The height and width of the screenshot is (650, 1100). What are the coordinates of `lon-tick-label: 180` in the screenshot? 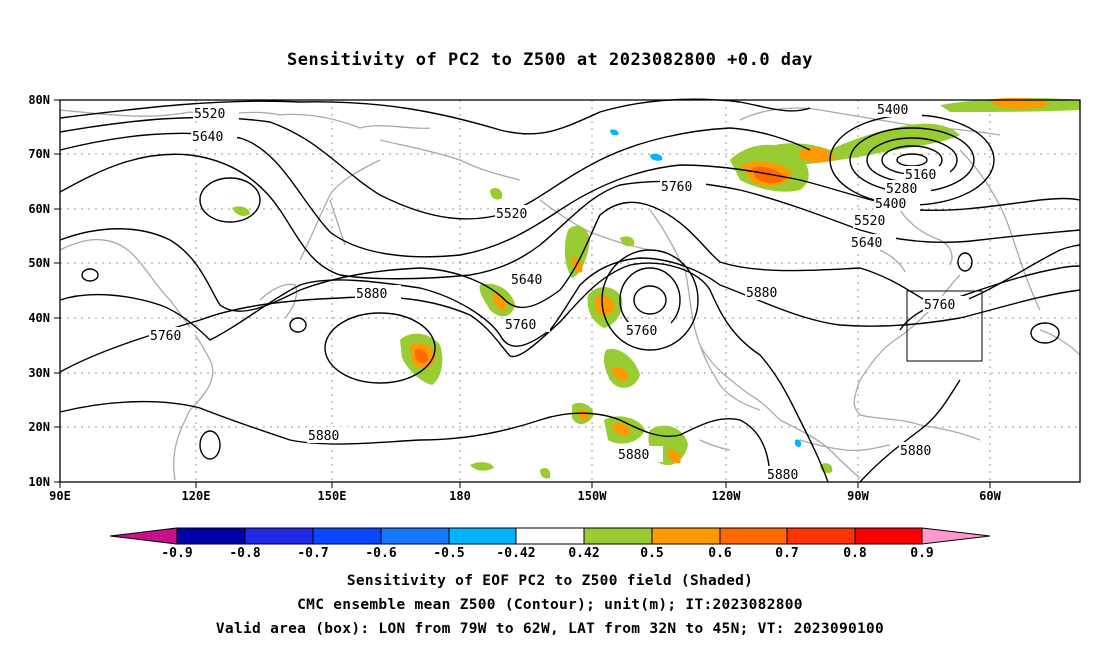 It's located at (460, 496).